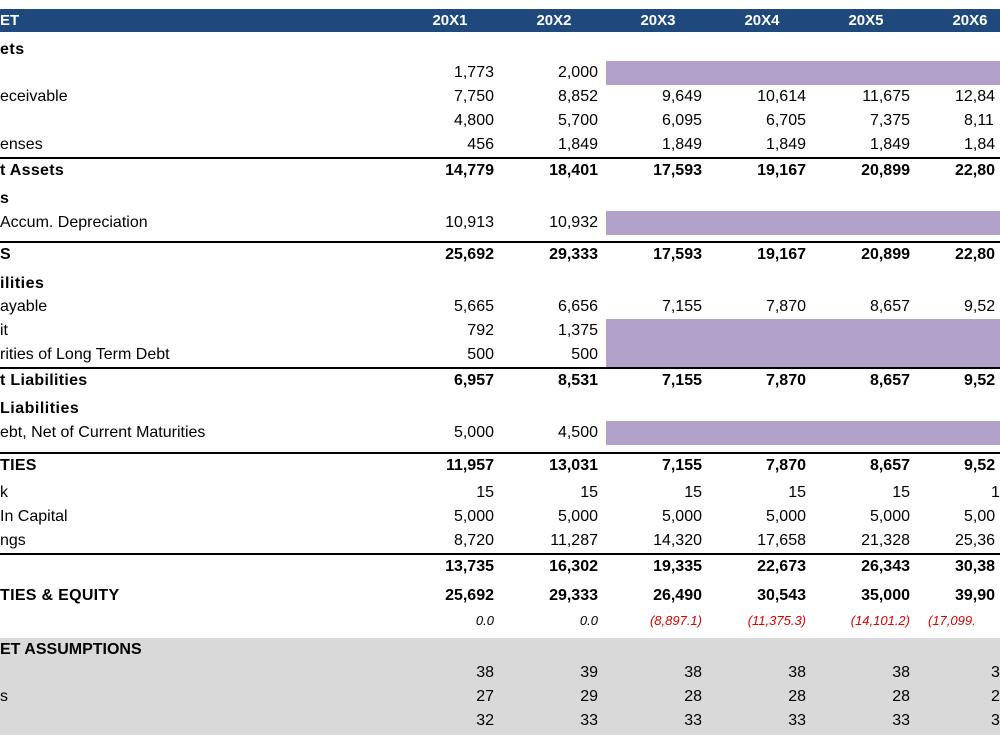  What do you see at coordinates (995, 492) in the screenshot?
I see `value-cell: 1` at bounding box center [995, 492].